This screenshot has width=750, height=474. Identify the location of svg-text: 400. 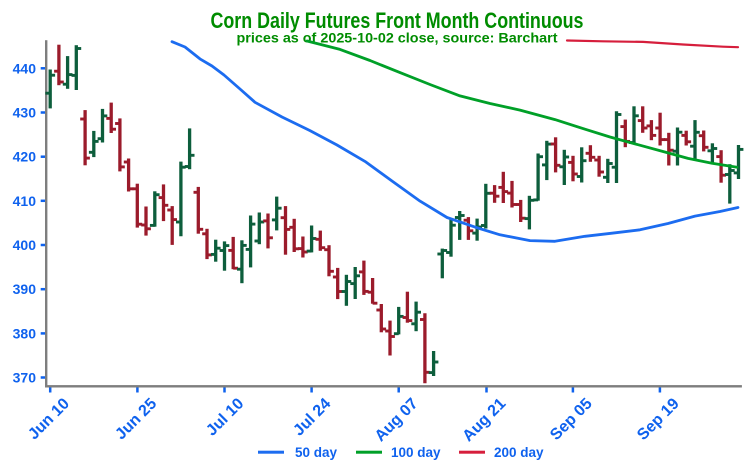
(25, 245).